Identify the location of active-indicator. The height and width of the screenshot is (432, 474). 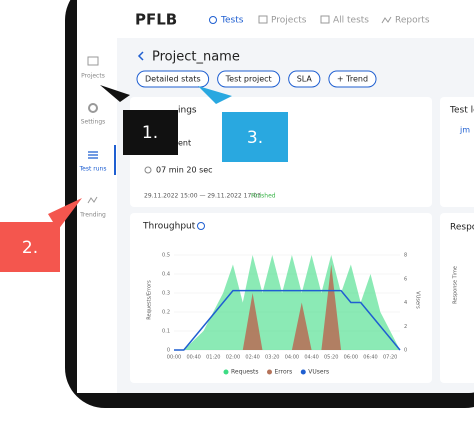
(115, 160).